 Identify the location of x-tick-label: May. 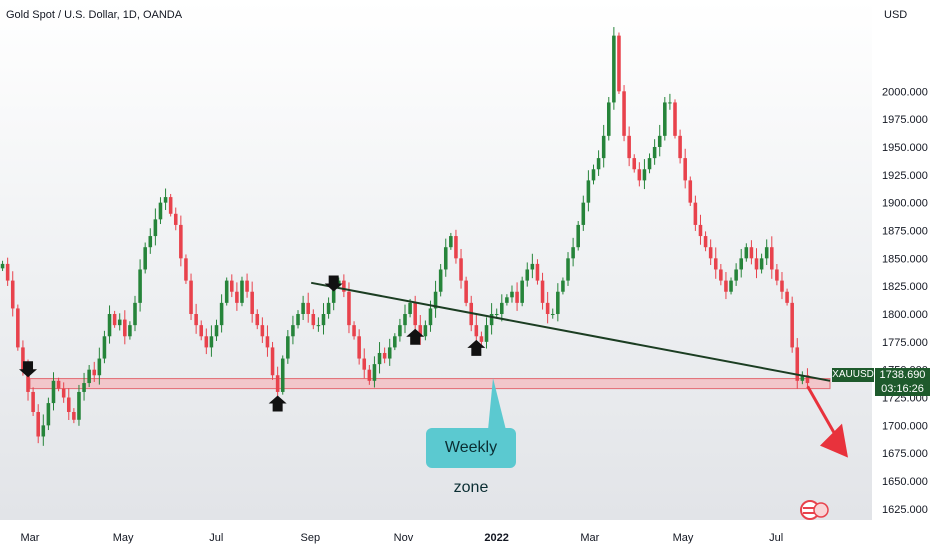
(123, 538).